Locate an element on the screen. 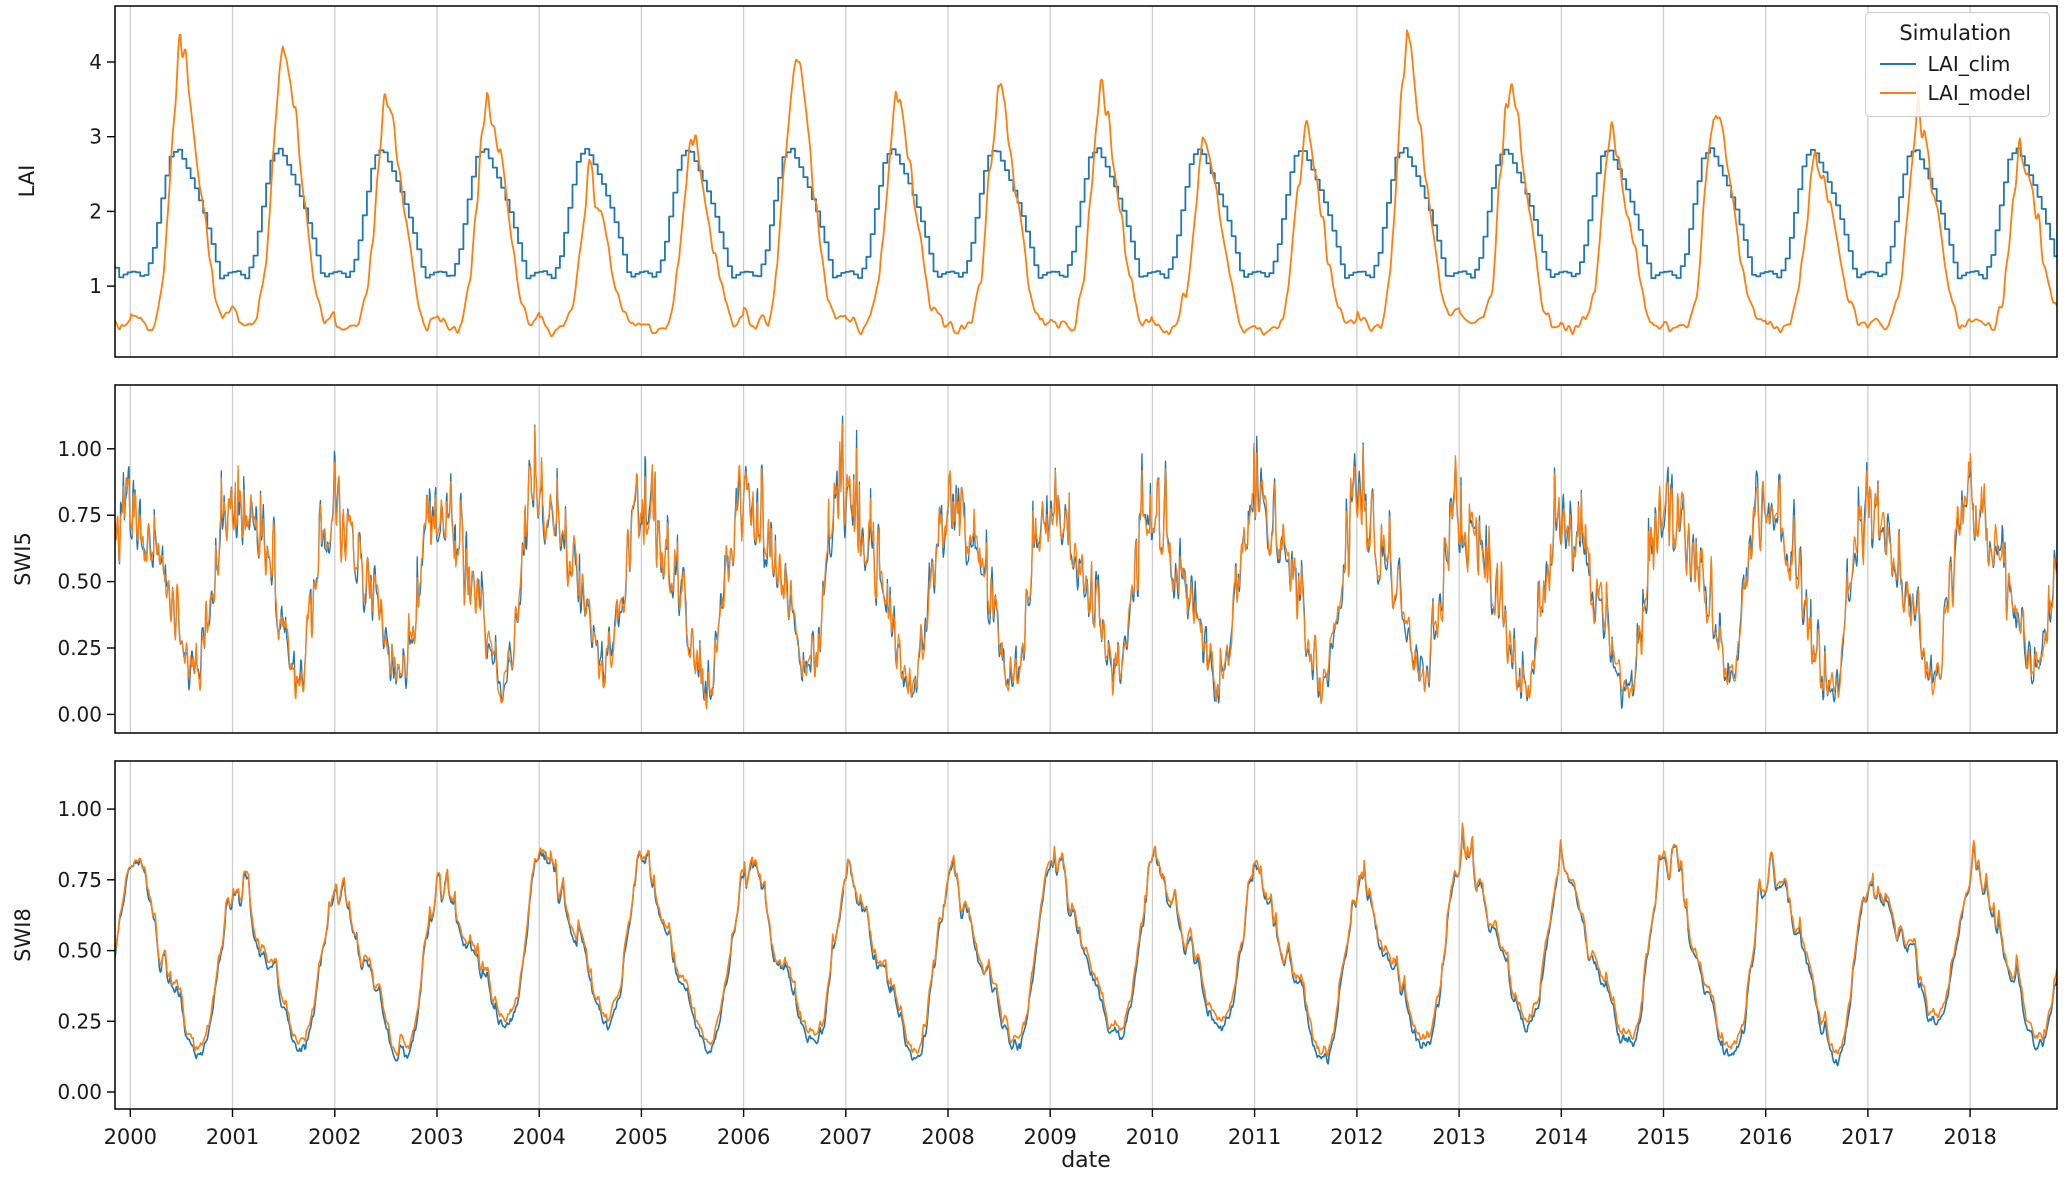 The height and width of the screenshot is (1178, 2067). x-tick-label: 2000 is located at coordinates (130, 1137).